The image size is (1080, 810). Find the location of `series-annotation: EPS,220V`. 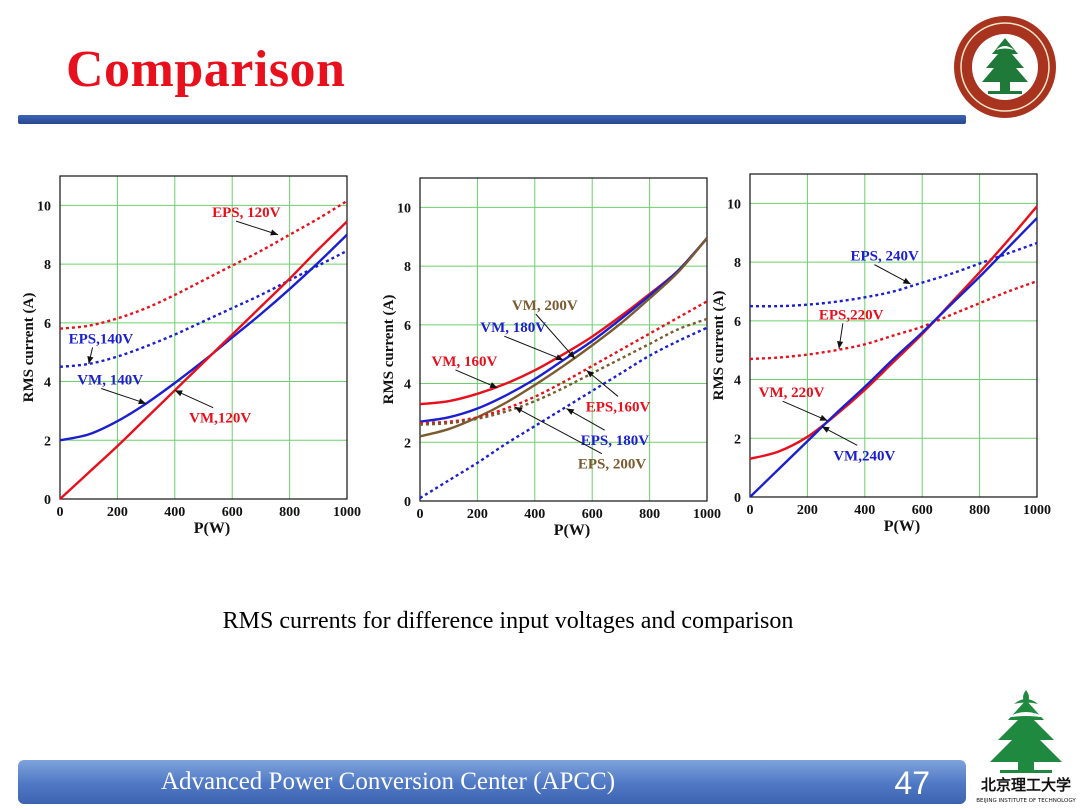

series-annotation: EPS,220V is located at coordinates (851, 315).